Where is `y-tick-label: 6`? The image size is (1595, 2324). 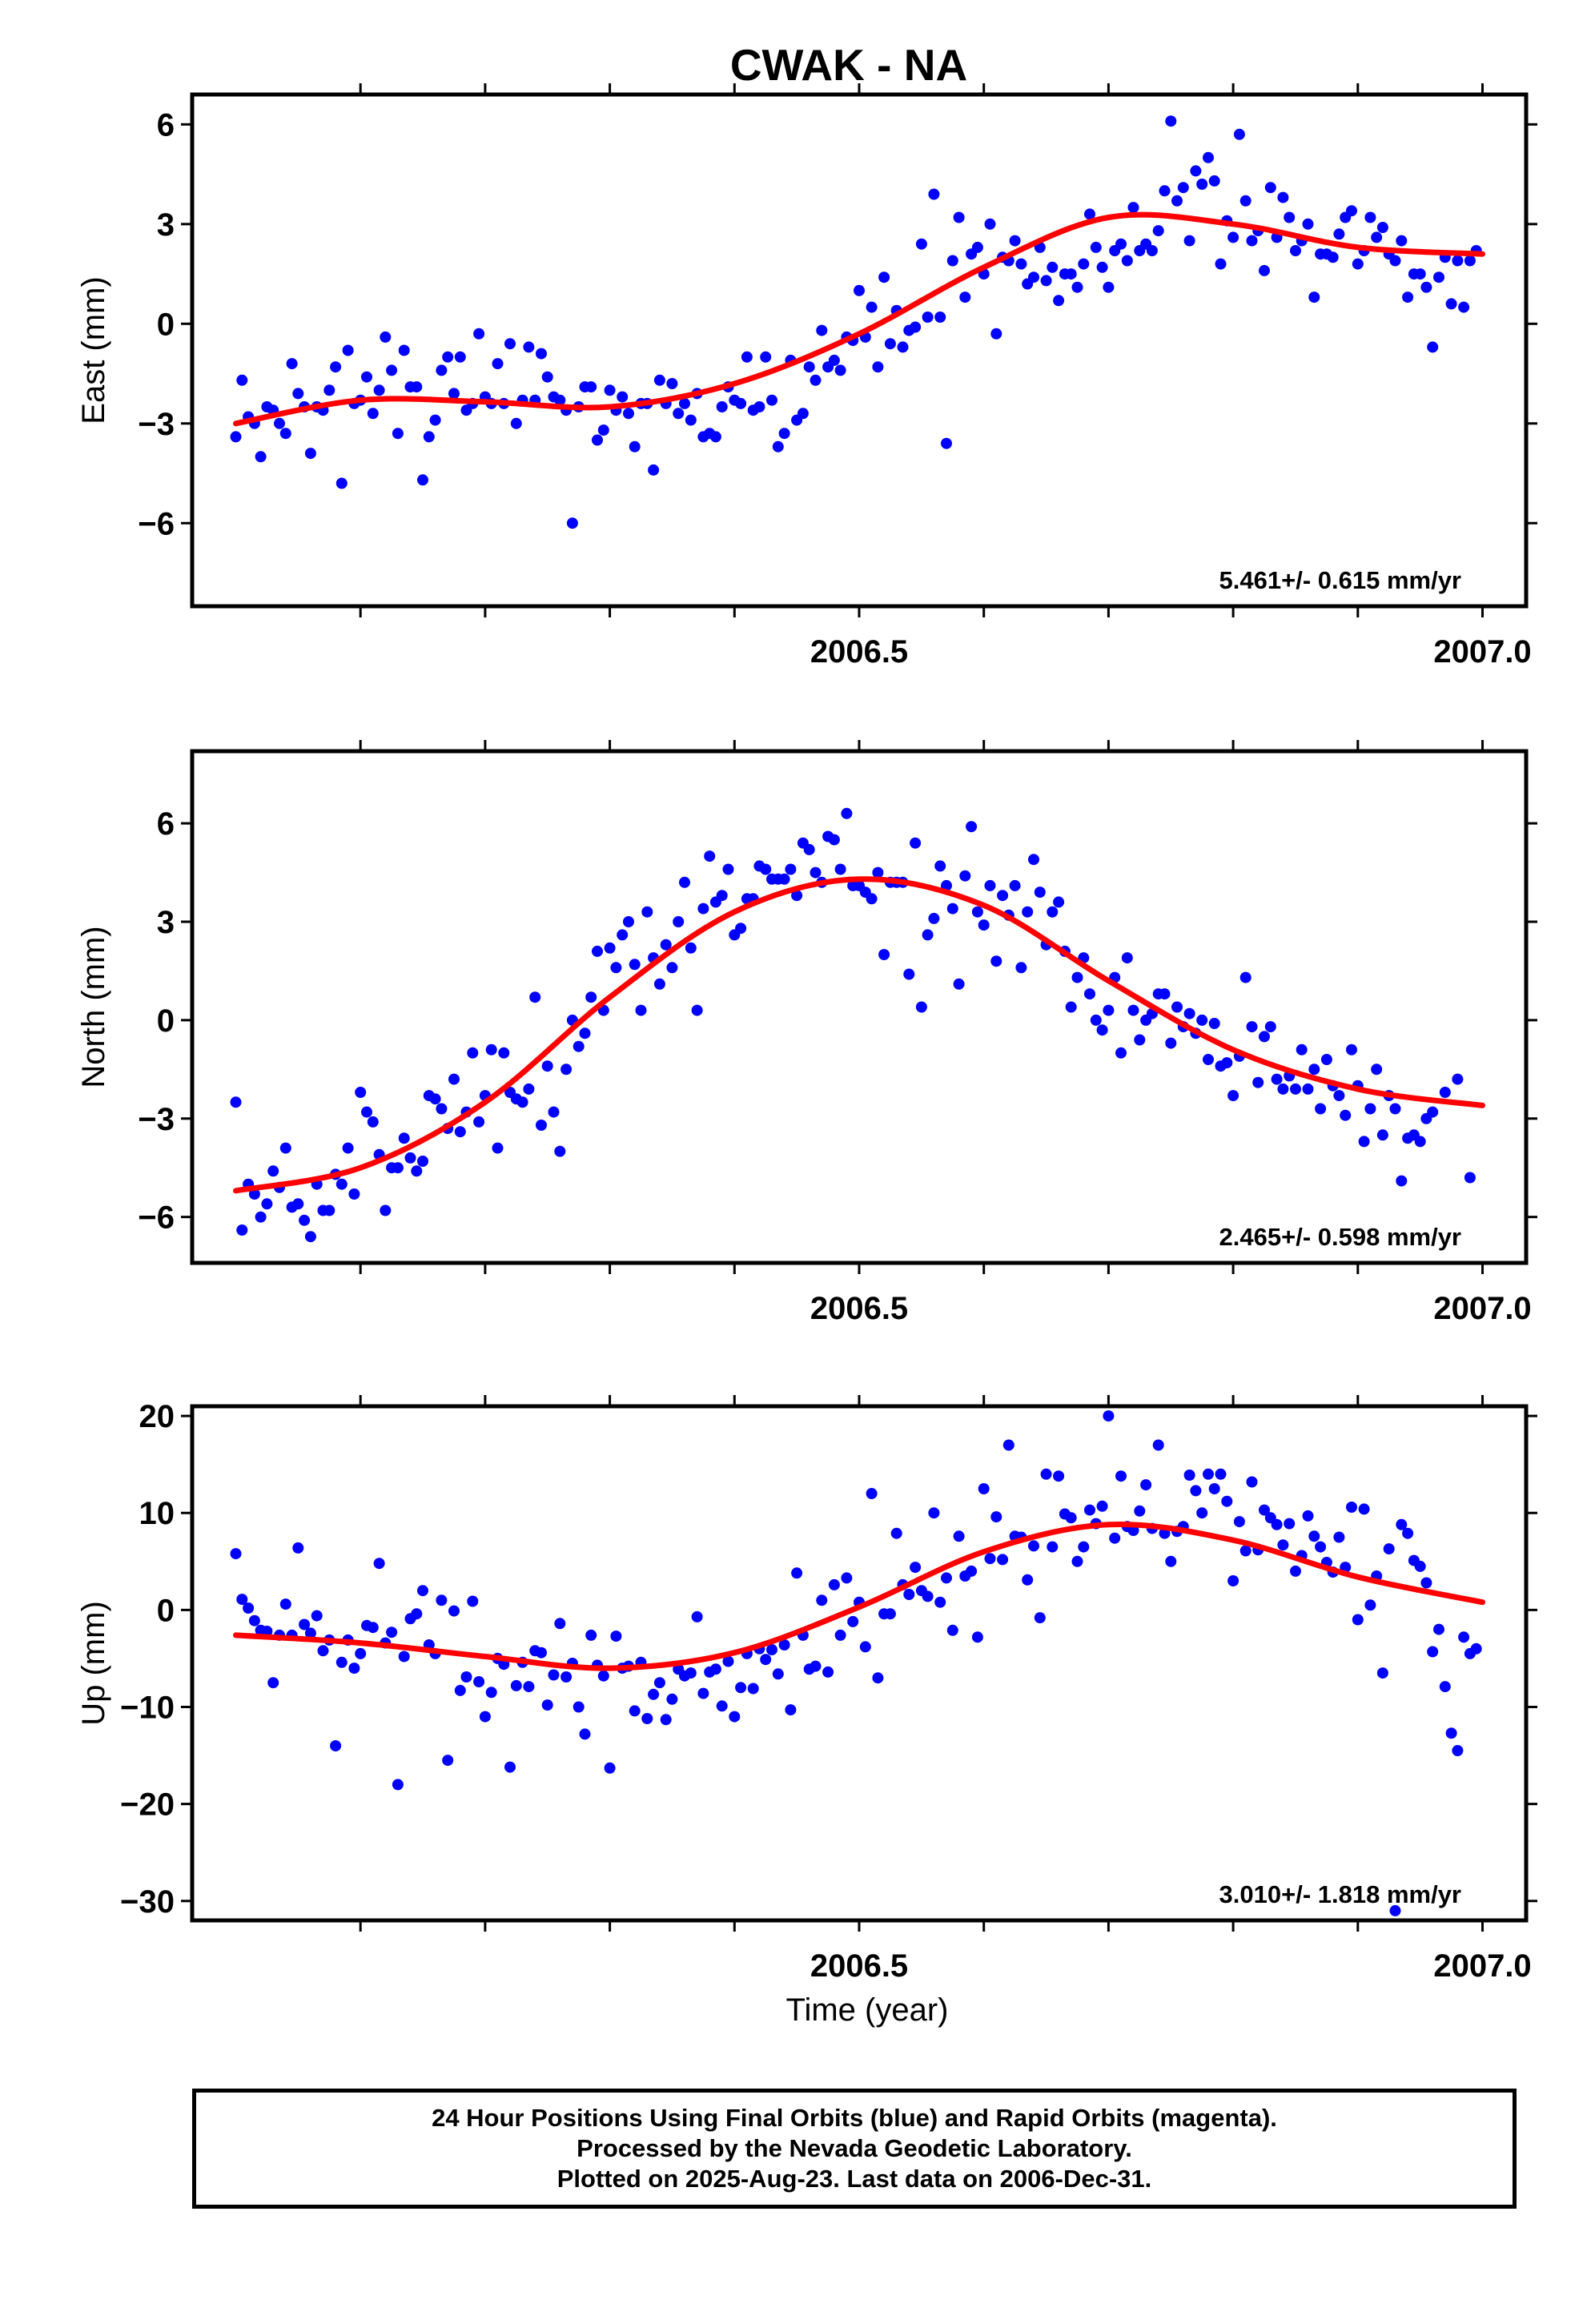
y-tick-label: 6 is located at coordinates (166, 125).